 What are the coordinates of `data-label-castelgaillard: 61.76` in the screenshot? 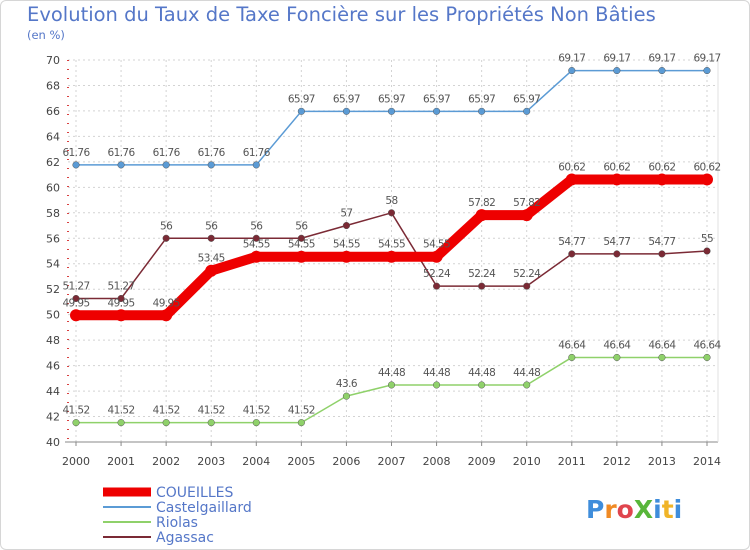 It's located at (212, 153).